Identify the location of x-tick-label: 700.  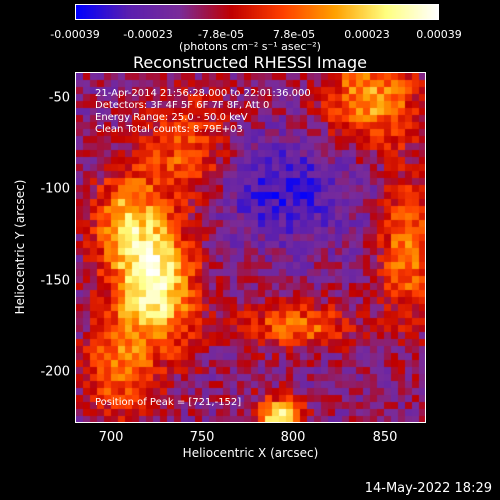
(111, 437).